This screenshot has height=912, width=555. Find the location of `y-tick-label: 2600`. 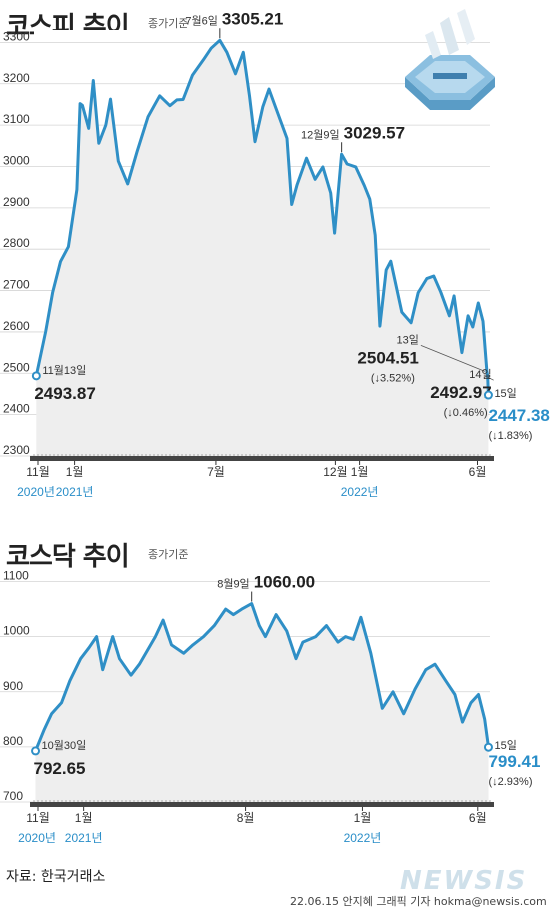

y-tick-label: 2600 is located at coordinates (16, 326).